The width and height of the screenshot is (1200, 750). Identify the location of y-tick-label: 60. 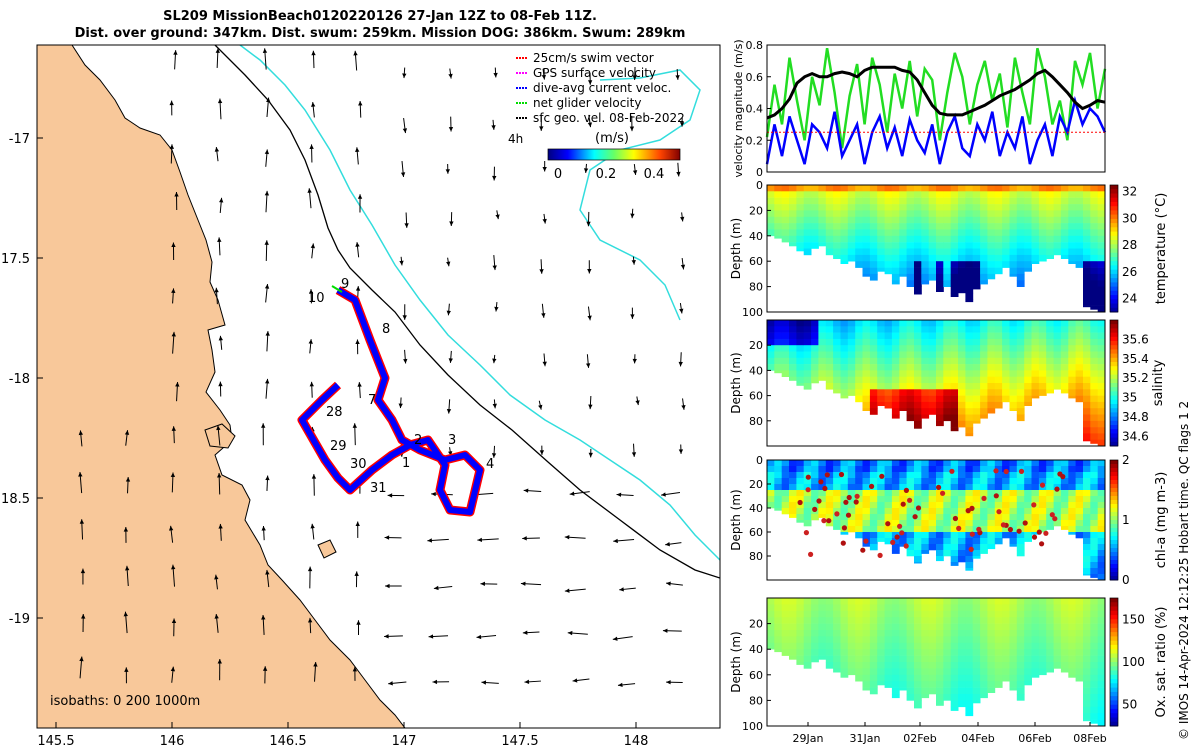
(756, 675).